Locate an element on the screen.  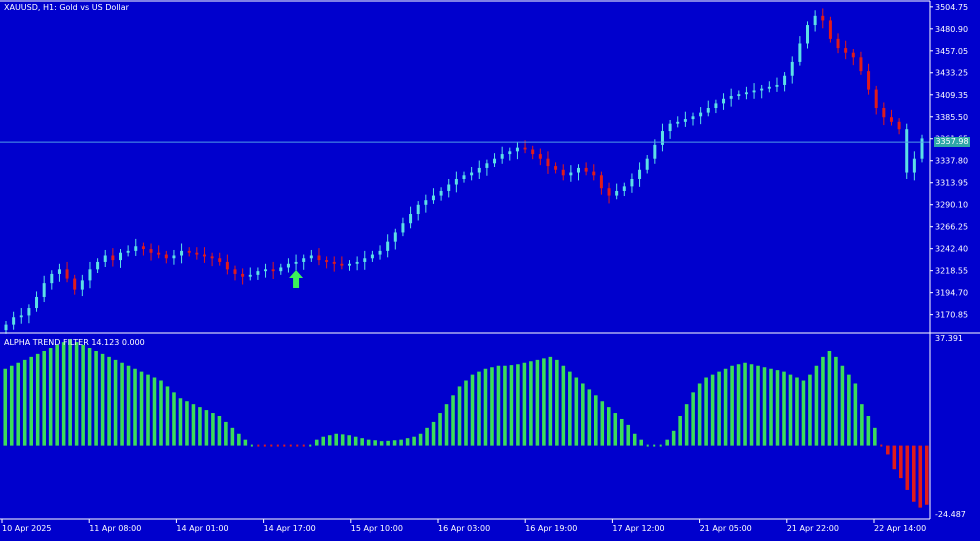
y-tick-label: 3457.05 is located at coordinates (951, 51).